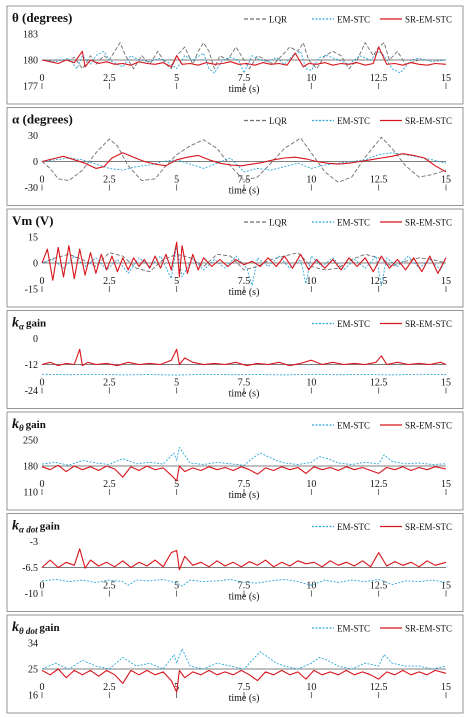 Image resolution: width=474 pixels, height=718 pixels. Describe the element at coordinates (33, 220) in the screenshot. I see `chart-title: Vm (V)` at that location.